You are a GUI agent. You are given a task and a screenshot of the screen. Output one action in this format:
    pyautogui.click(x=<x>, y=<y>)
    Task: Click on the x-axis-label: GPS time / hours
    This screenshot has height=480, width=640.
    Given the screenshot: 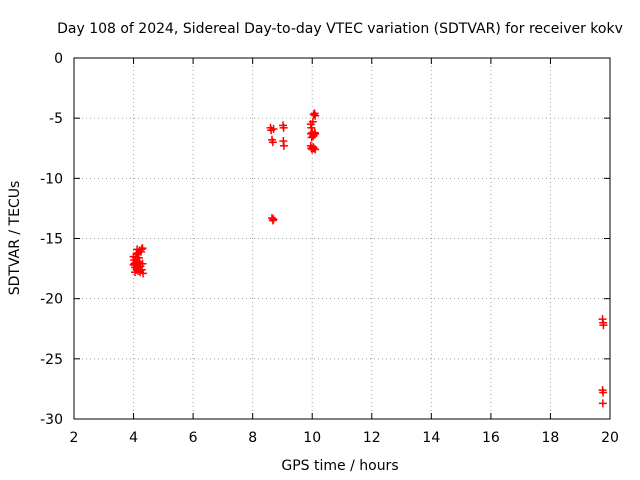 What is the action you would take?
    pyautogui.click(x=339, y=466)
    